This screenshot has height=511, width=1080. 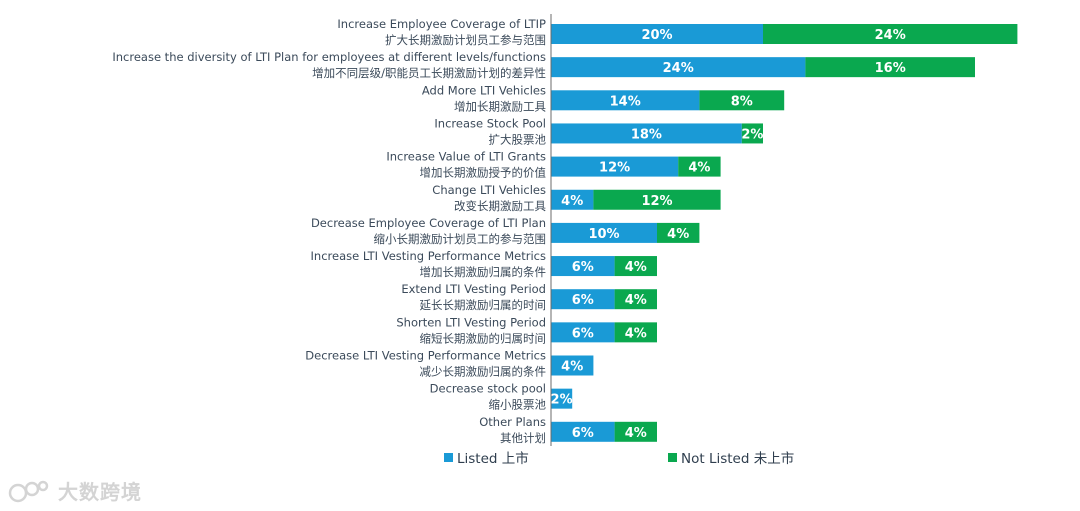 I want to click on not-listed-value-label: 24%, so click(x=890, y=35).